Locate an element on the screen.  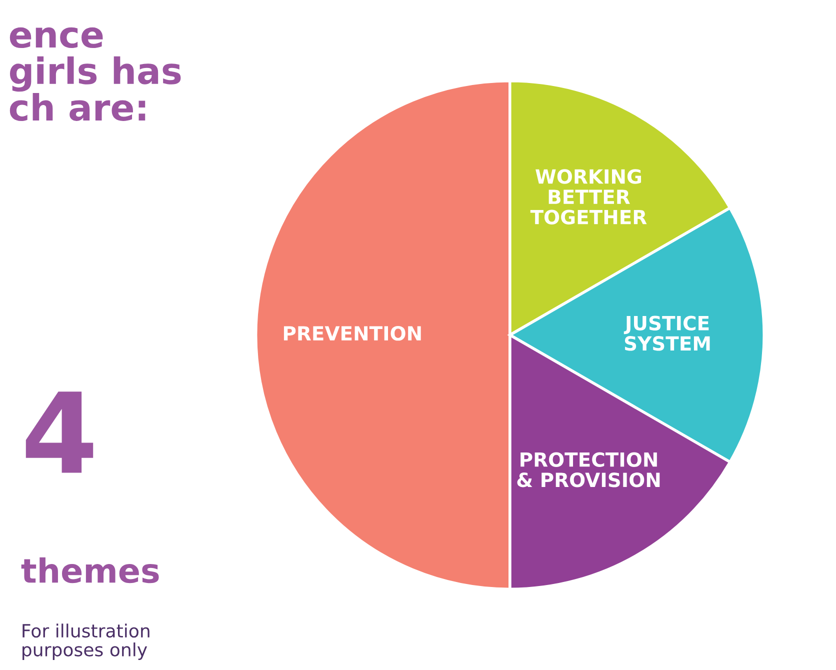
text: For illustration purposes only is located at coordinates (86, 642).